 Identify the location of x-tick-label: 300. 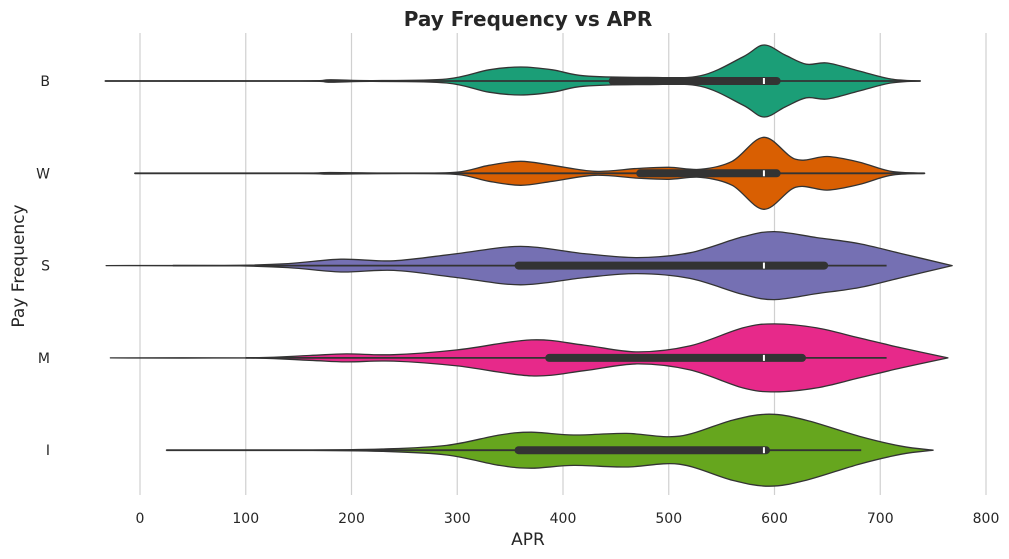
(457, 519).